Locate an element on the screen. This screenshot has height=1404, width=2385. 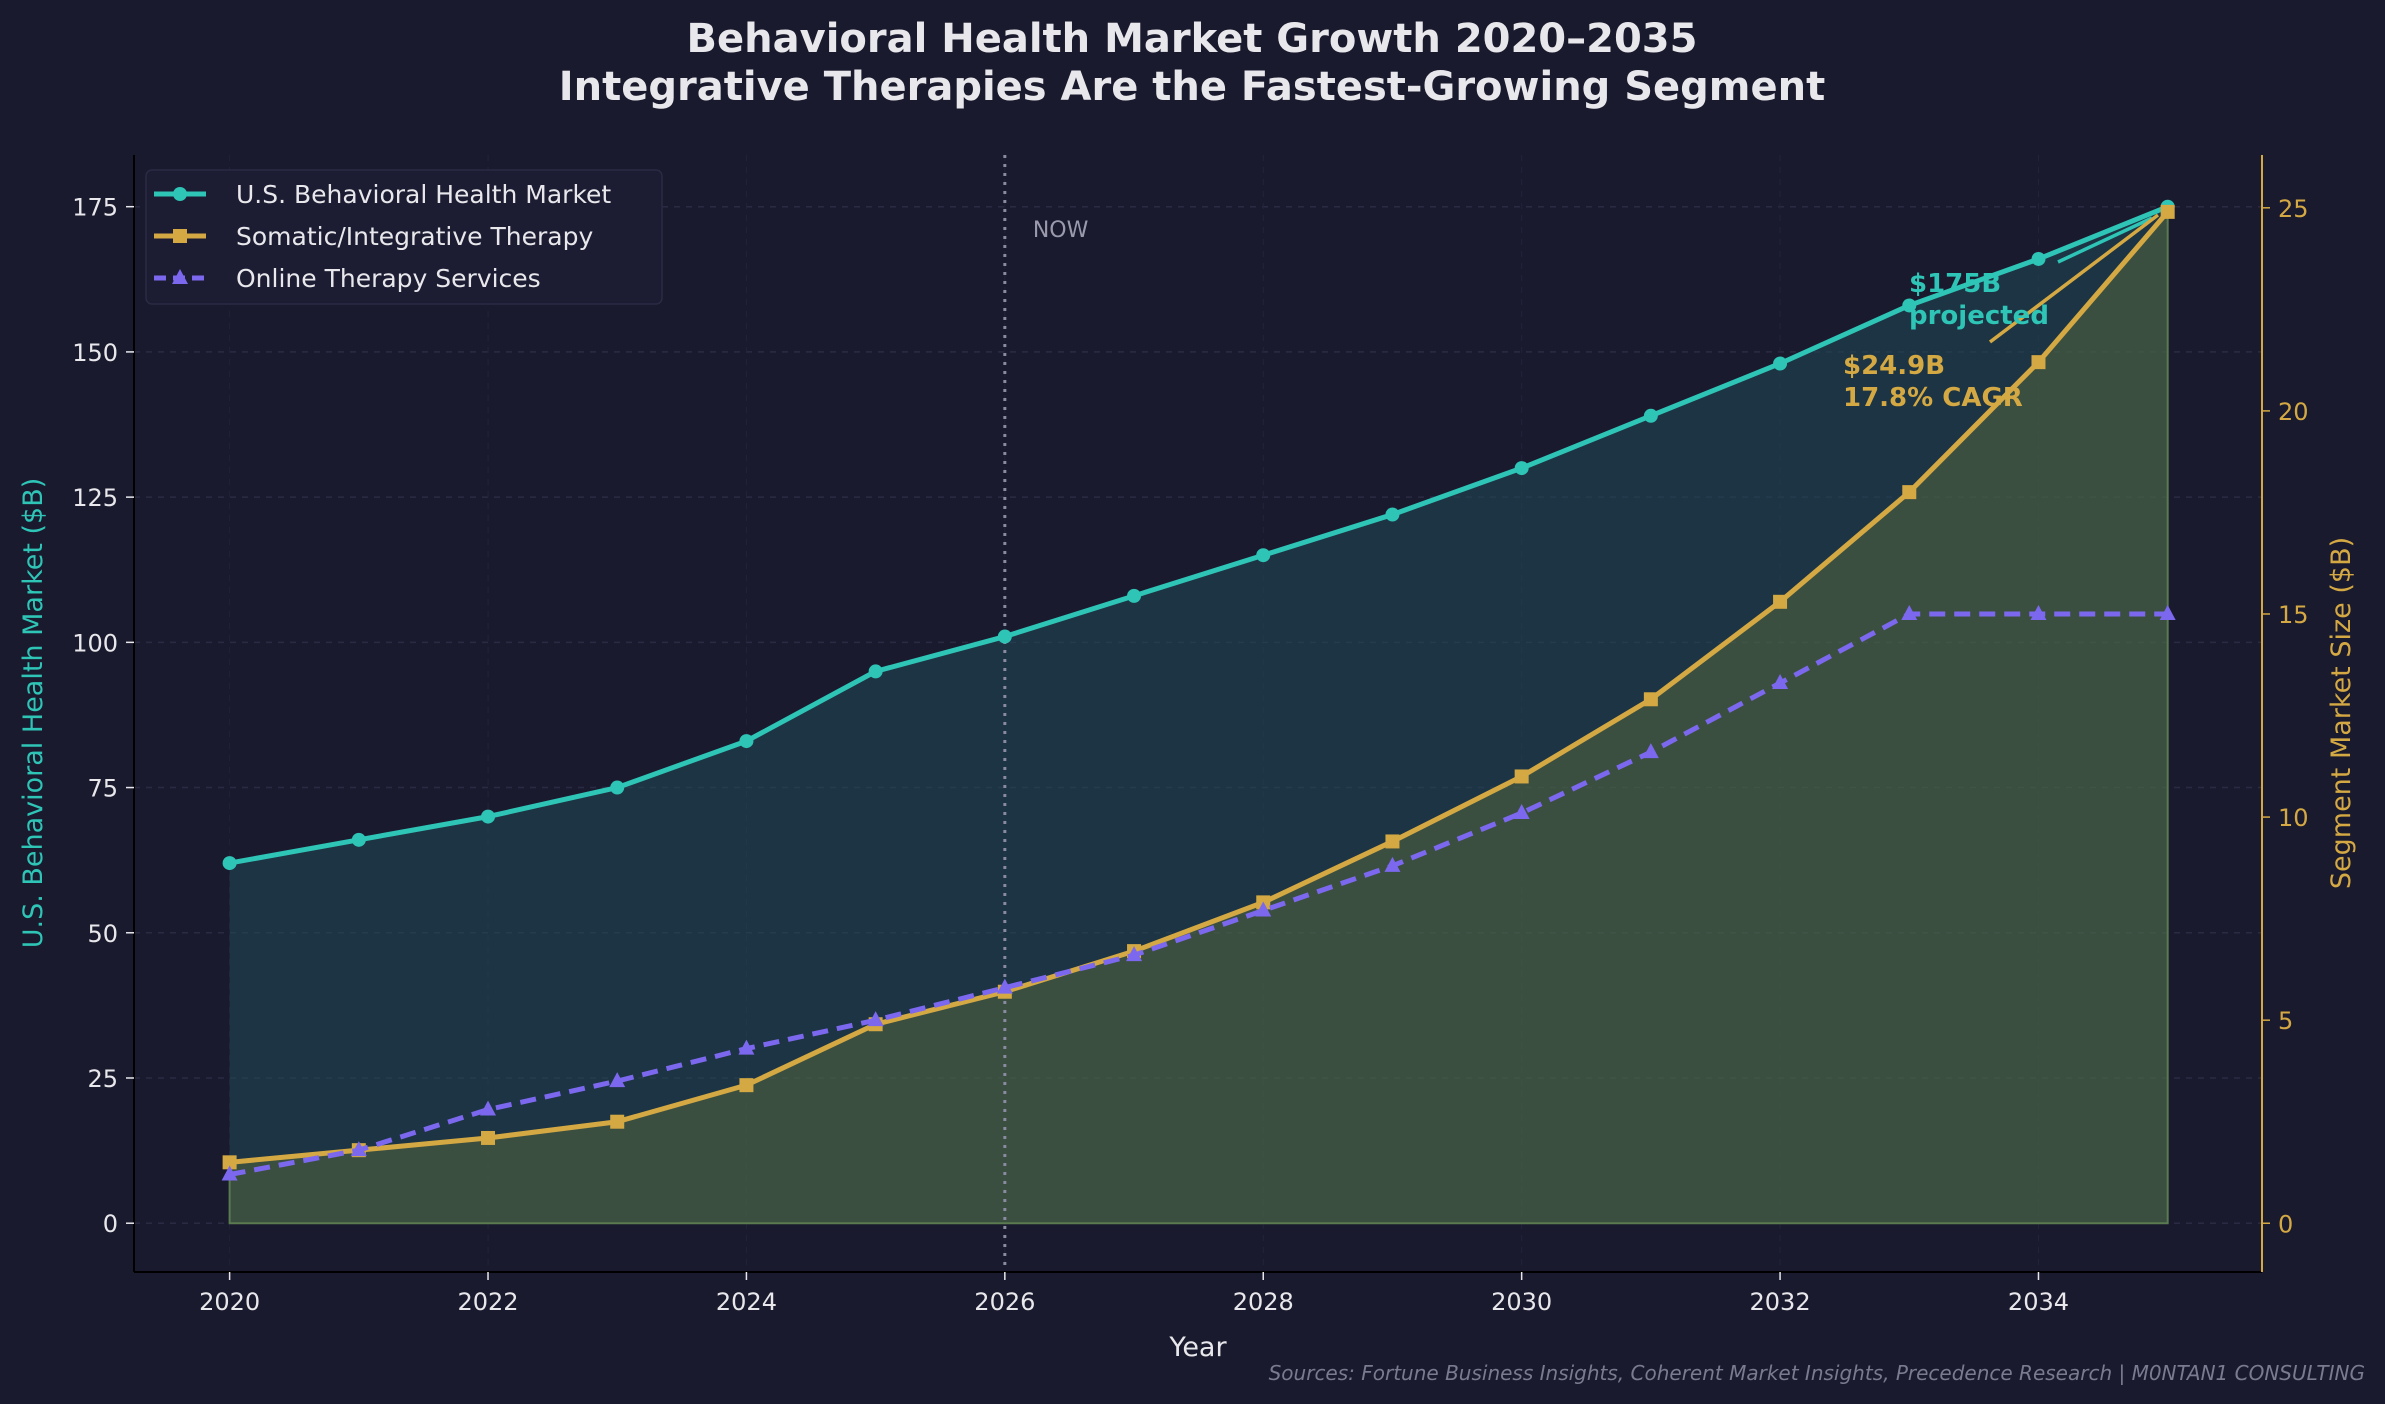
y-left-tick-label: 125 is located at coordinates (95, 498).